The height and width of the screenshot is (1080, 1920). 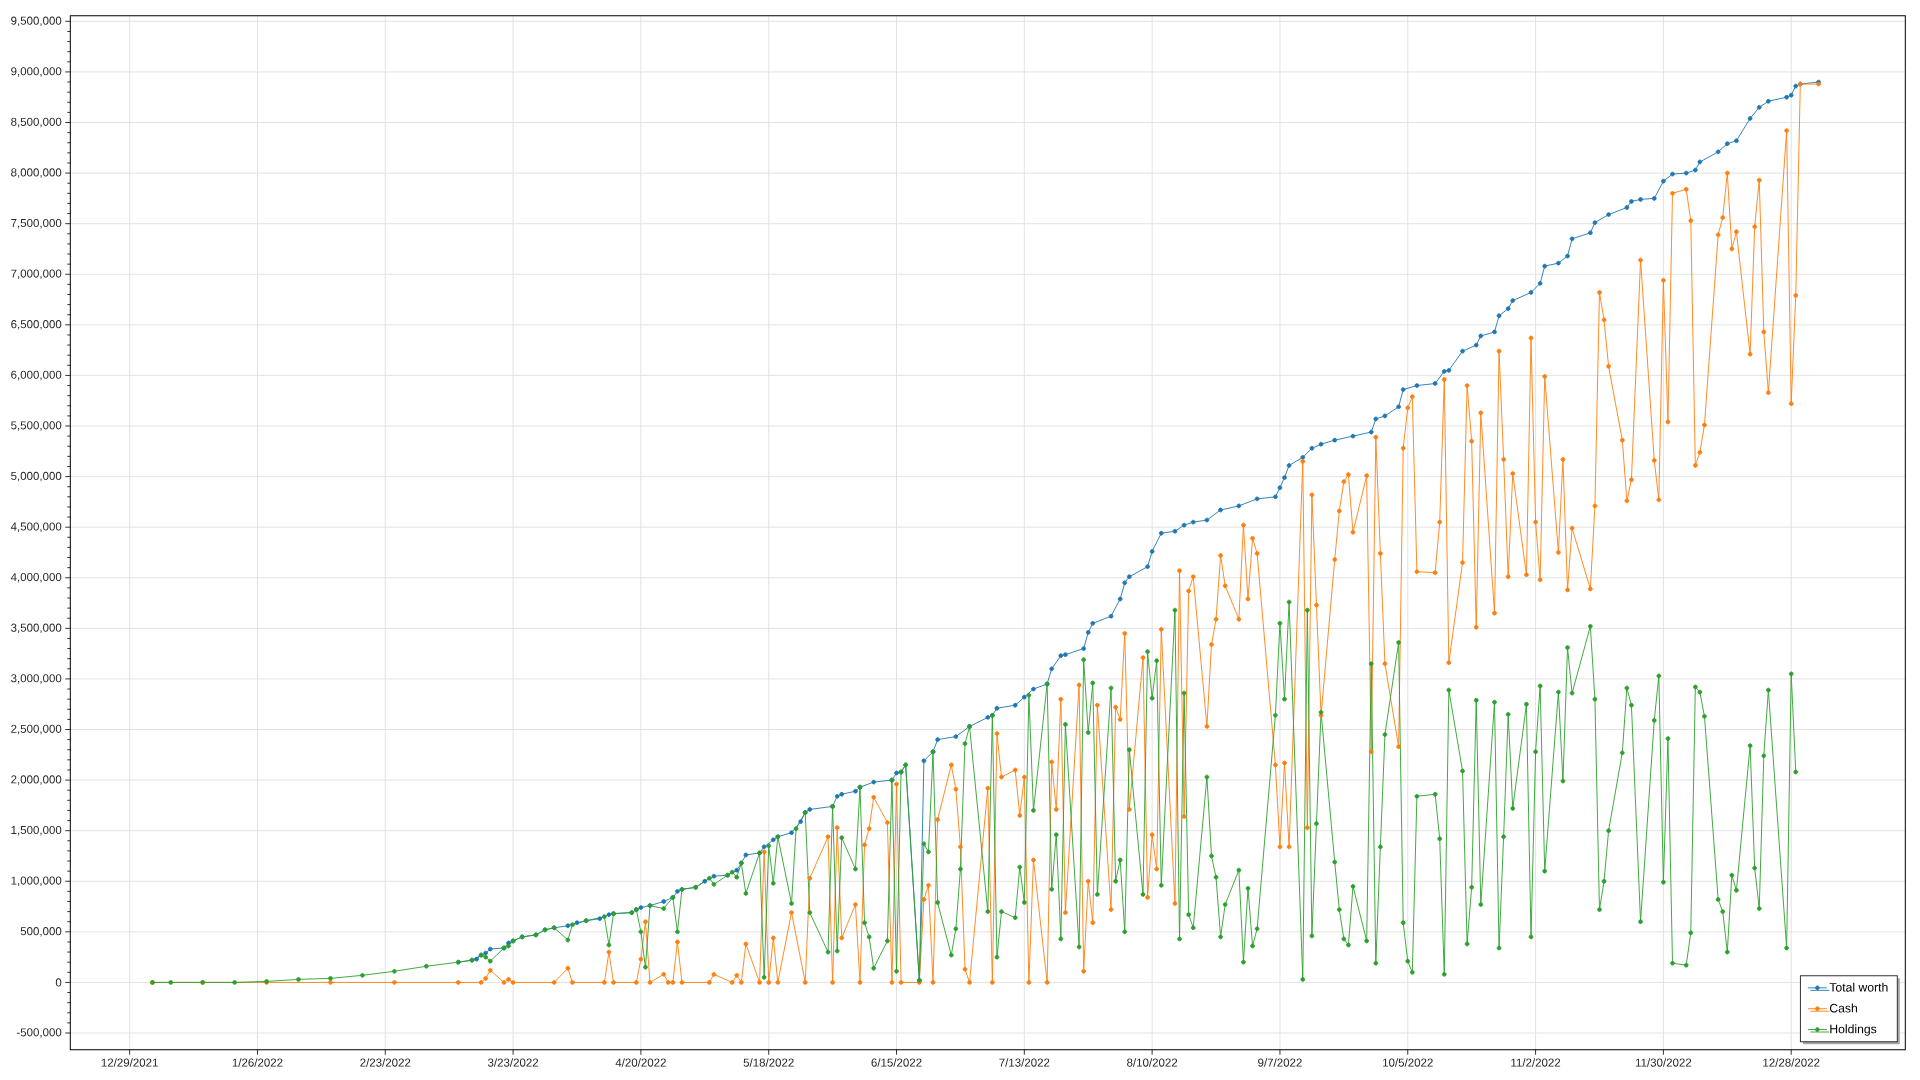 I want to click on x-tick-label: 12/29/2021, so click(x=129, y=1062).